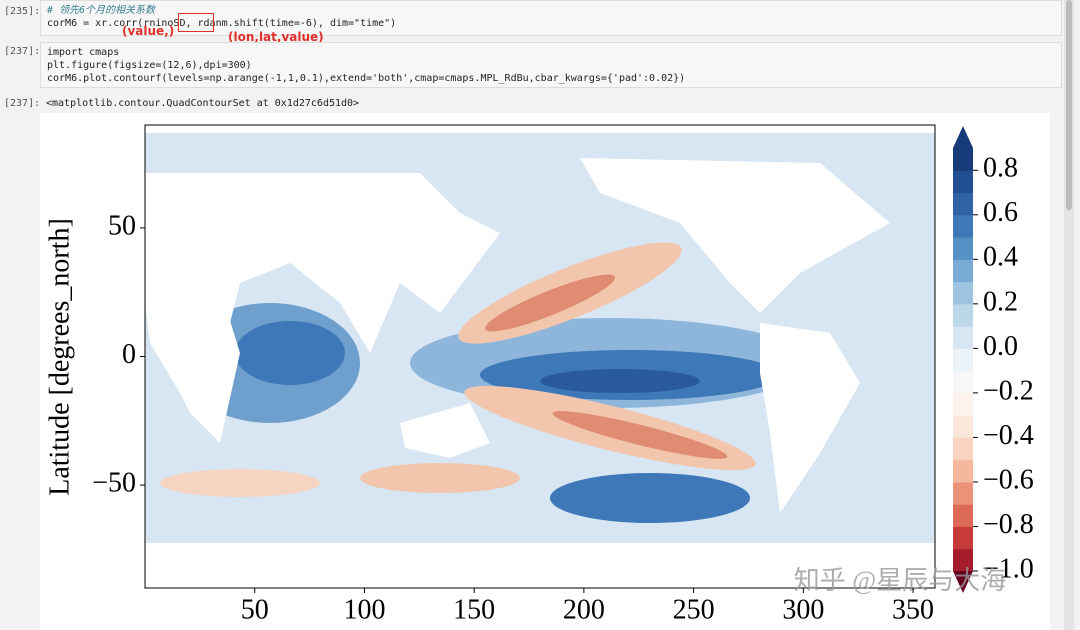 Image resolution: width=1080 pixels, height=630 pixels. Describe the element at coordinates (1000, 346) in the screenshot. I see `colorbar-tick-label: 0.0` at that location.